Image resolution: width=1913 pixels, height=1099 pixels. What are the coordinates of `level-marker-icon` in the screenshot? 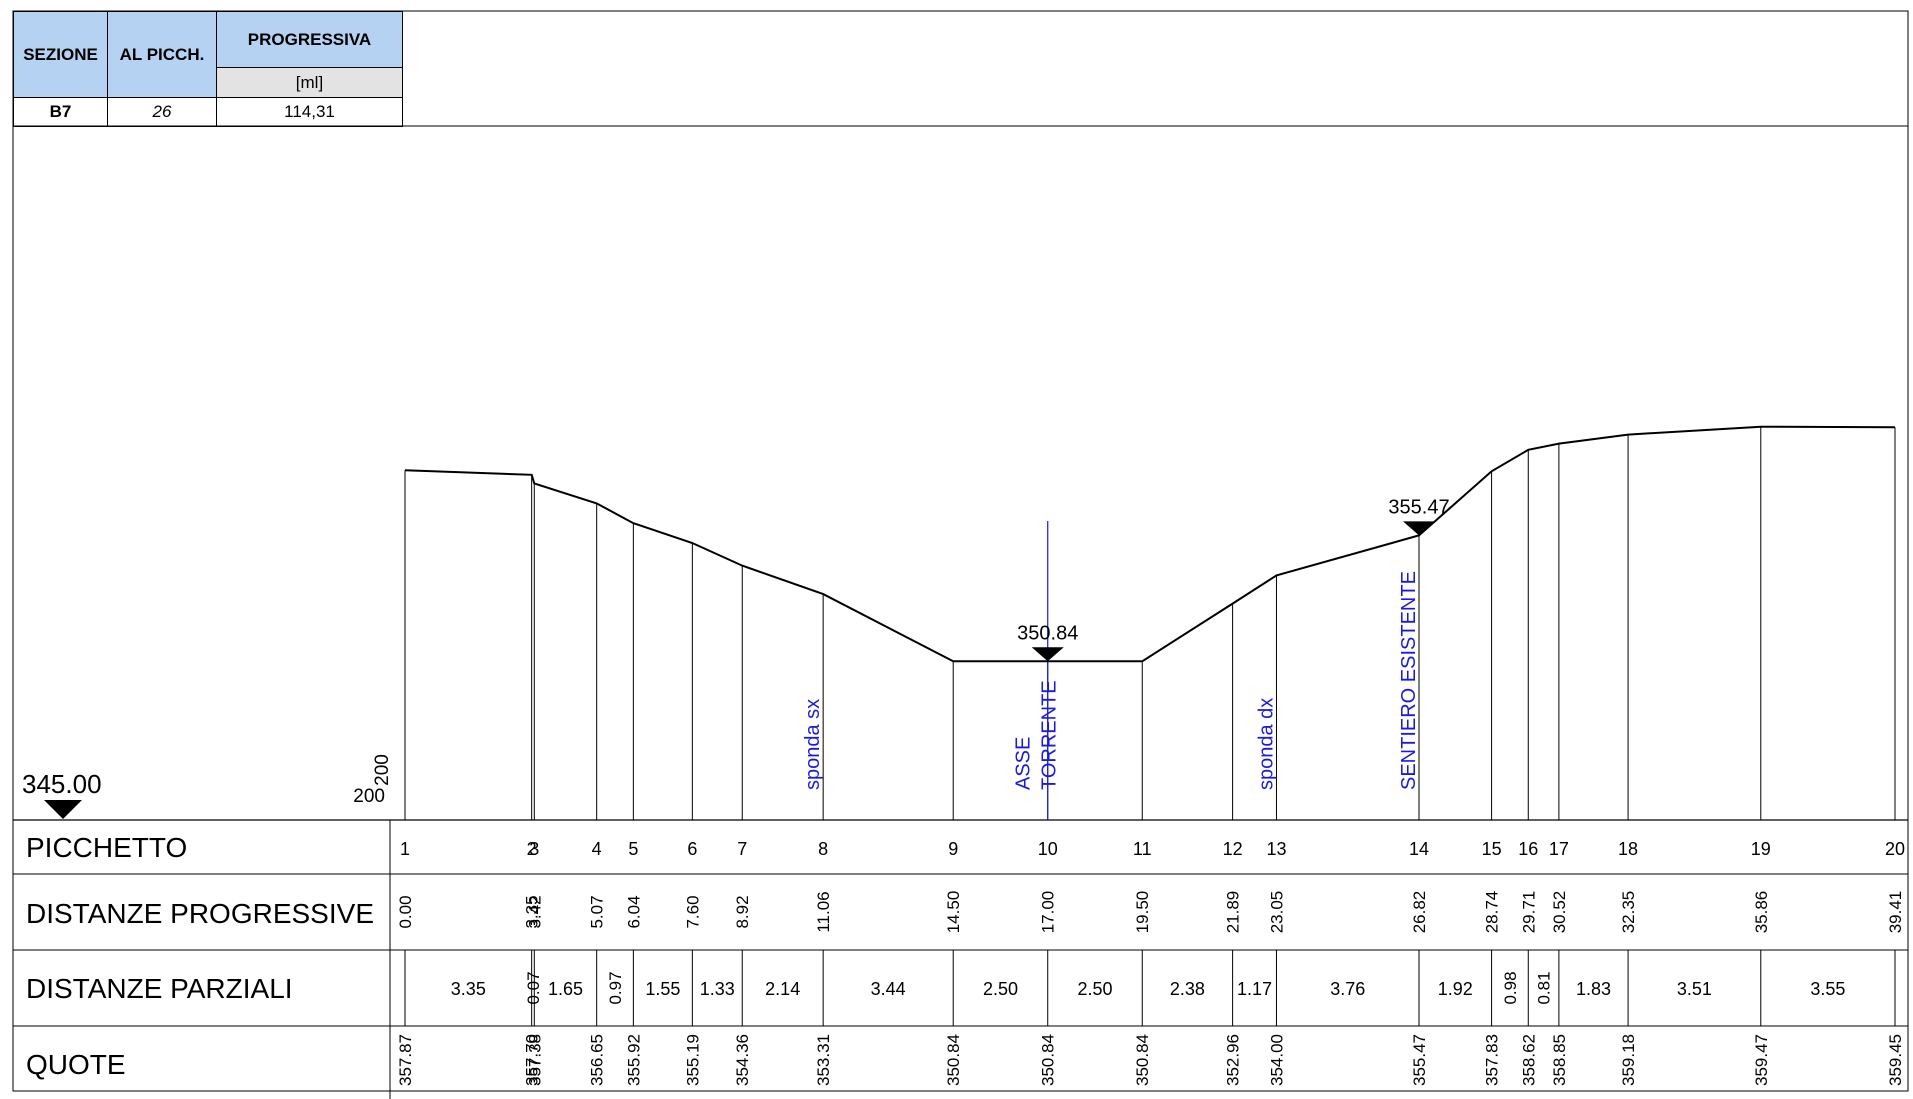 It's located at (1419, 528).